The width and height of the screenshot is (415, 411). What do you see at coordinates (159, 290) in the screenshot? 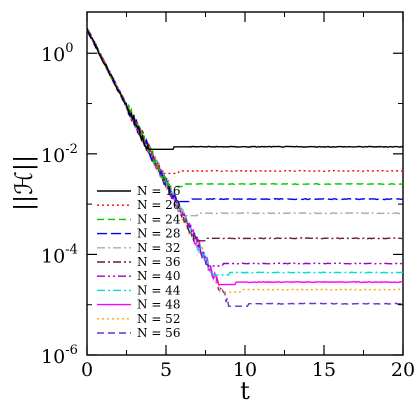
I see `legend-label: N = 44` at bounding box center [159, 290].